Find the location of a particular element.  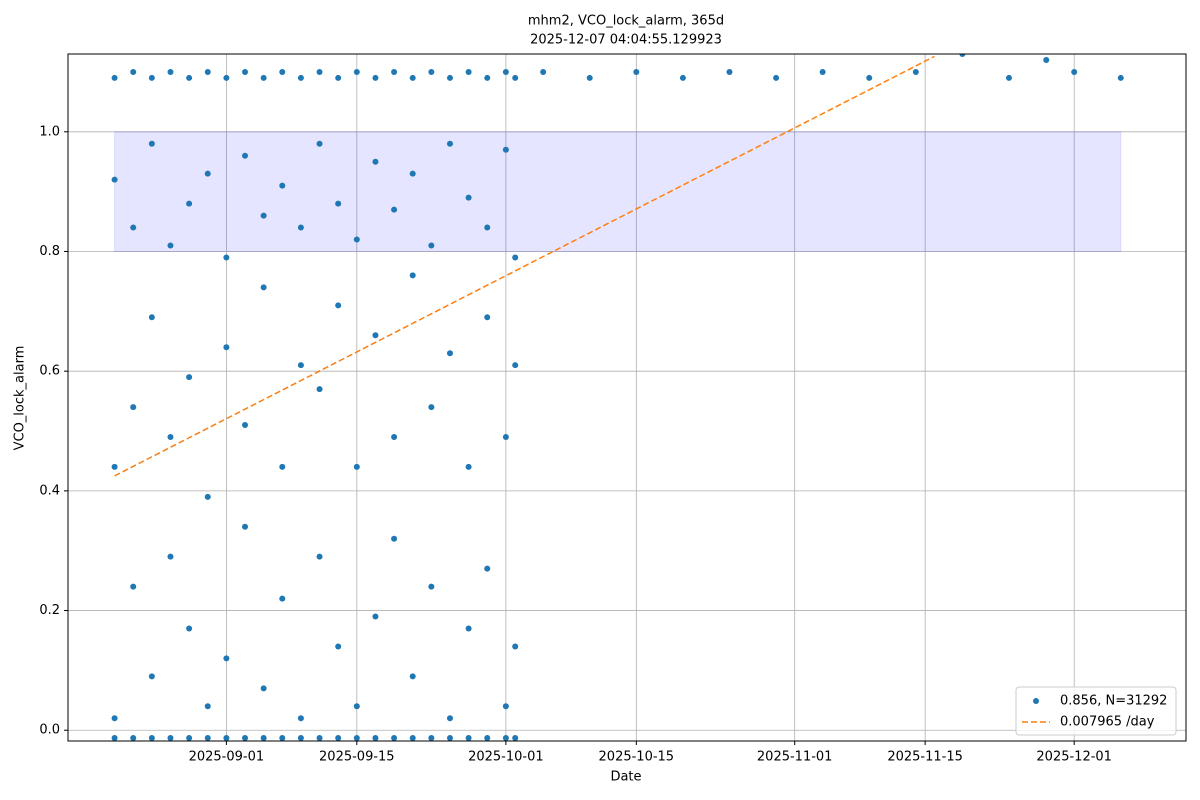

legend-marker is located at coordinates (1036, 701).